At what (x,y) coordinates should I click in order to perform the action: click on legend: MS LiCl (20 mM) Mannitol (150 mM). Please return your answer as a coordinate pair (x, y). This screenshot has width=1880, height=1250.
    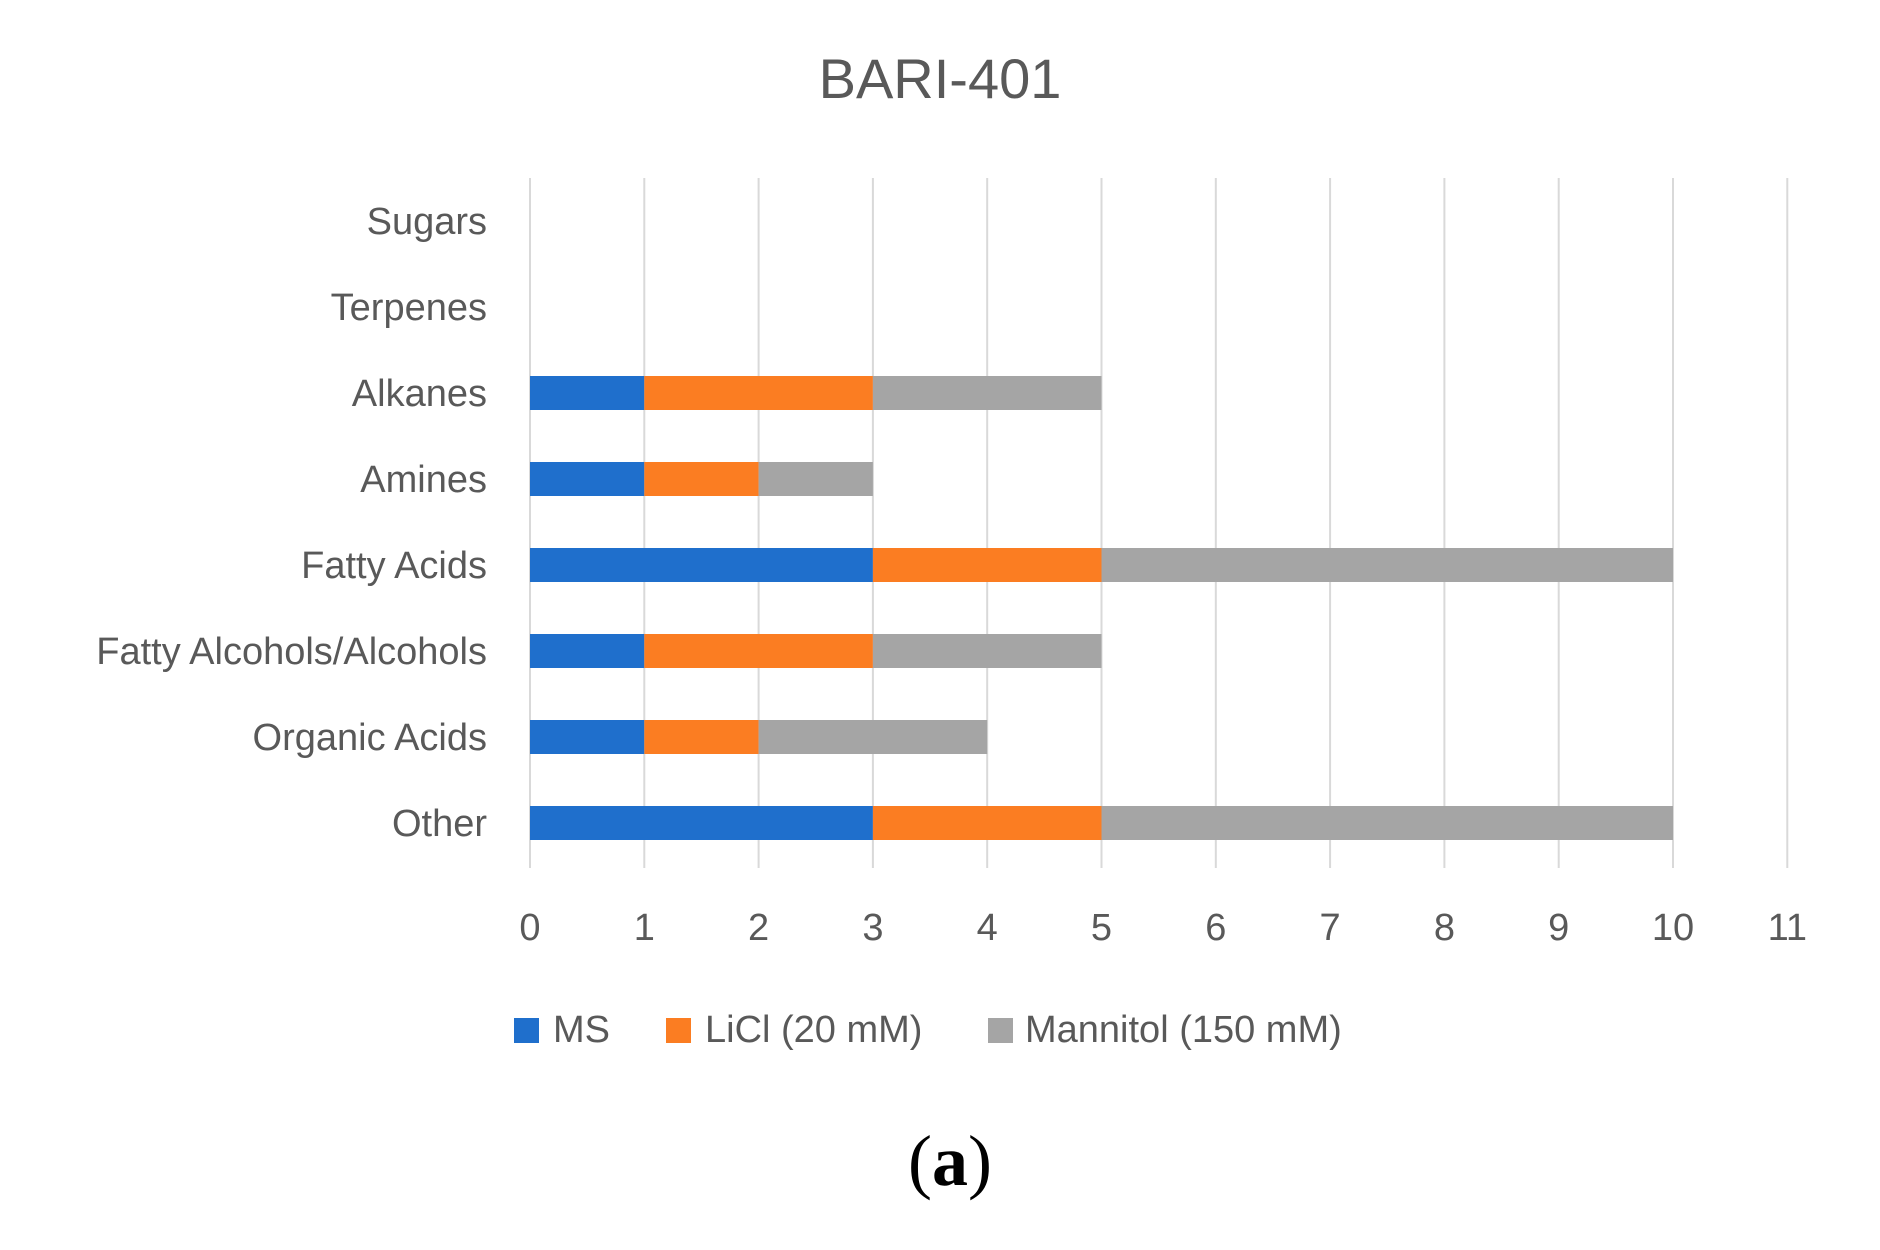
    Looking at the image, I should click on (928, 1030).